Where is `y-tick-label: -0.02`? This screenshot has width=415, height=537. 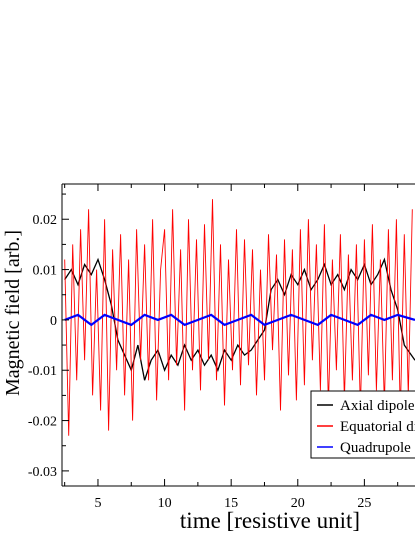 y-tick-label: -0.02 is located at coordinates (42, 422).